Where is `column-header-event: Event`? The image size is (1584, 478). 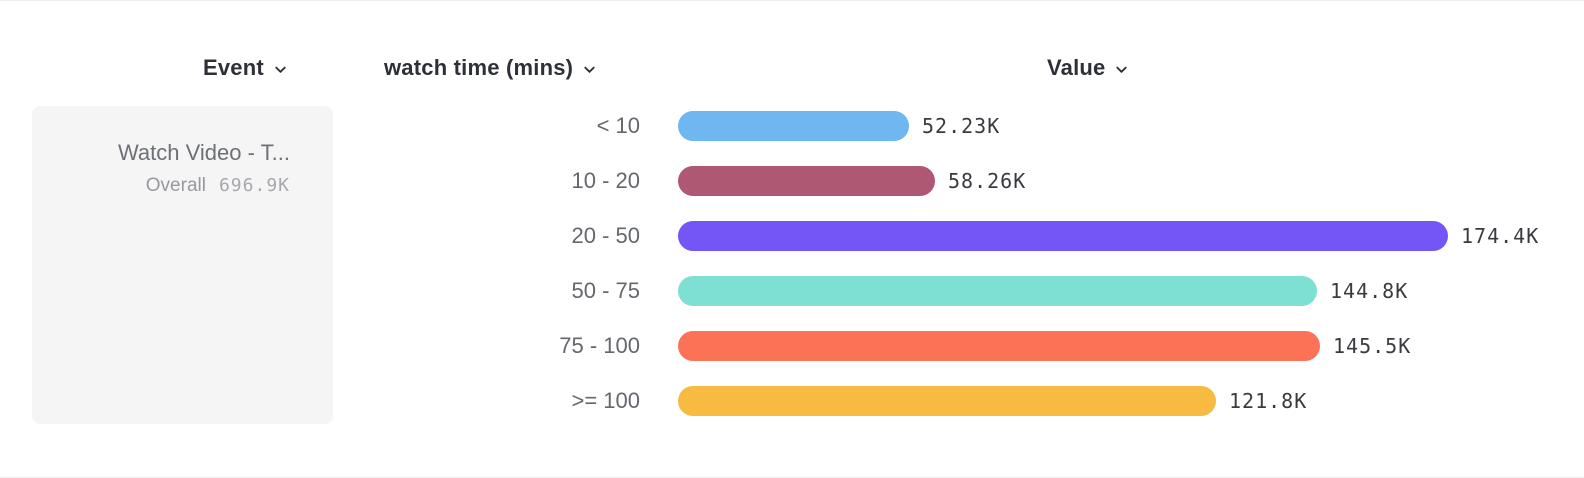
column-header-event: Event is located at coordinates (245, 68).